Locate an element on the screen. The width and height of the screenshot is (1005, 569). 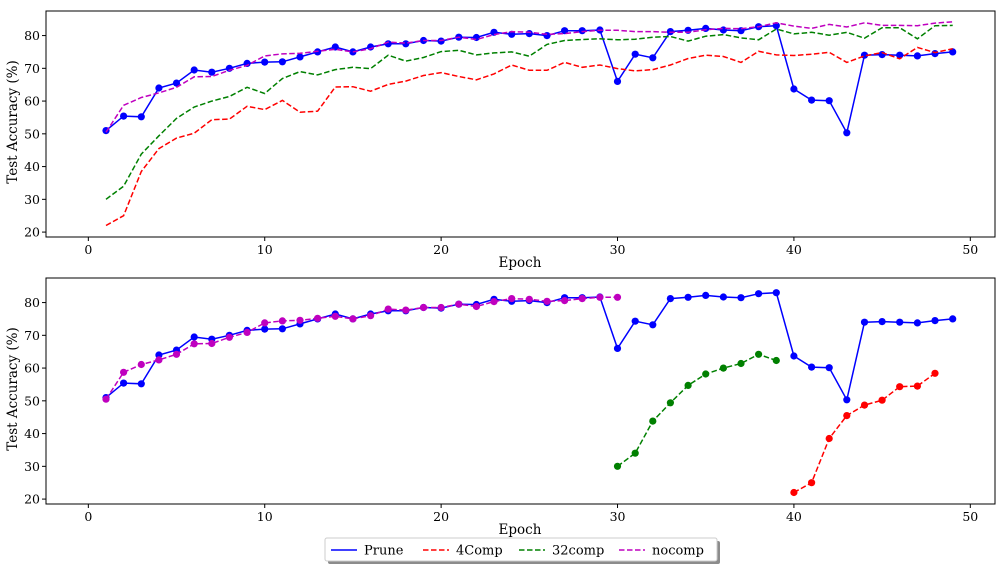
bottom-series-nocomp-line is located at coordinates (361, 348).